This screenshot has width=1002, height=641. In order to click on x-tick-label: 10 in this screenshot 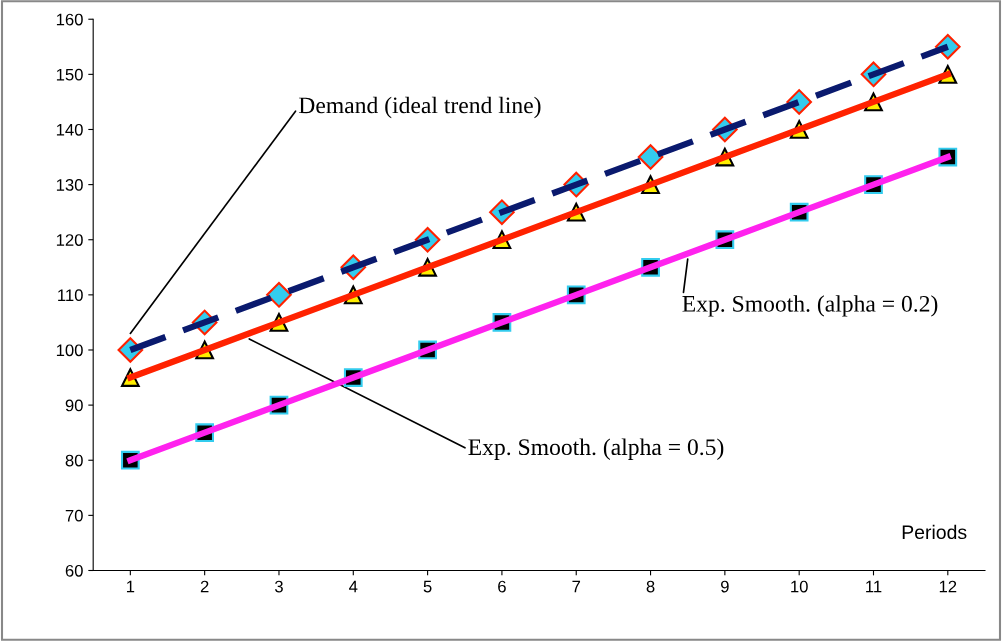, I will do `click(799, 586)`.